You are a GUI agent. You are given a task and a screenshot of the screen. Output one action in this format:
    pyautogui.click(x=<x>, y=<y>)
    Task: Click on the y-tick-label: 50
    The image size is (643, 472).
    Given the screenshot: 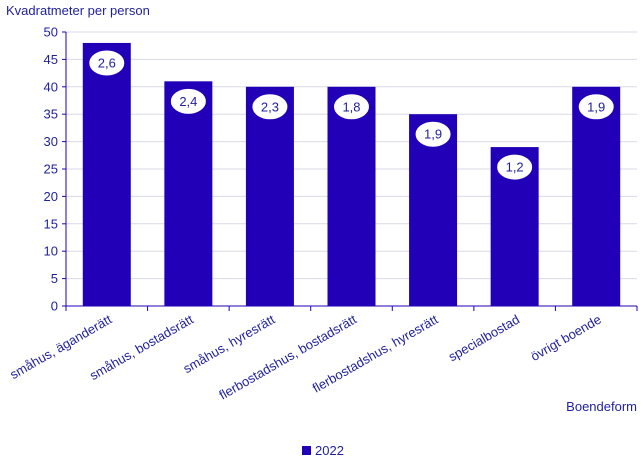 What is the action you would take?
    pyautogui.click(x=51, y=32)
    